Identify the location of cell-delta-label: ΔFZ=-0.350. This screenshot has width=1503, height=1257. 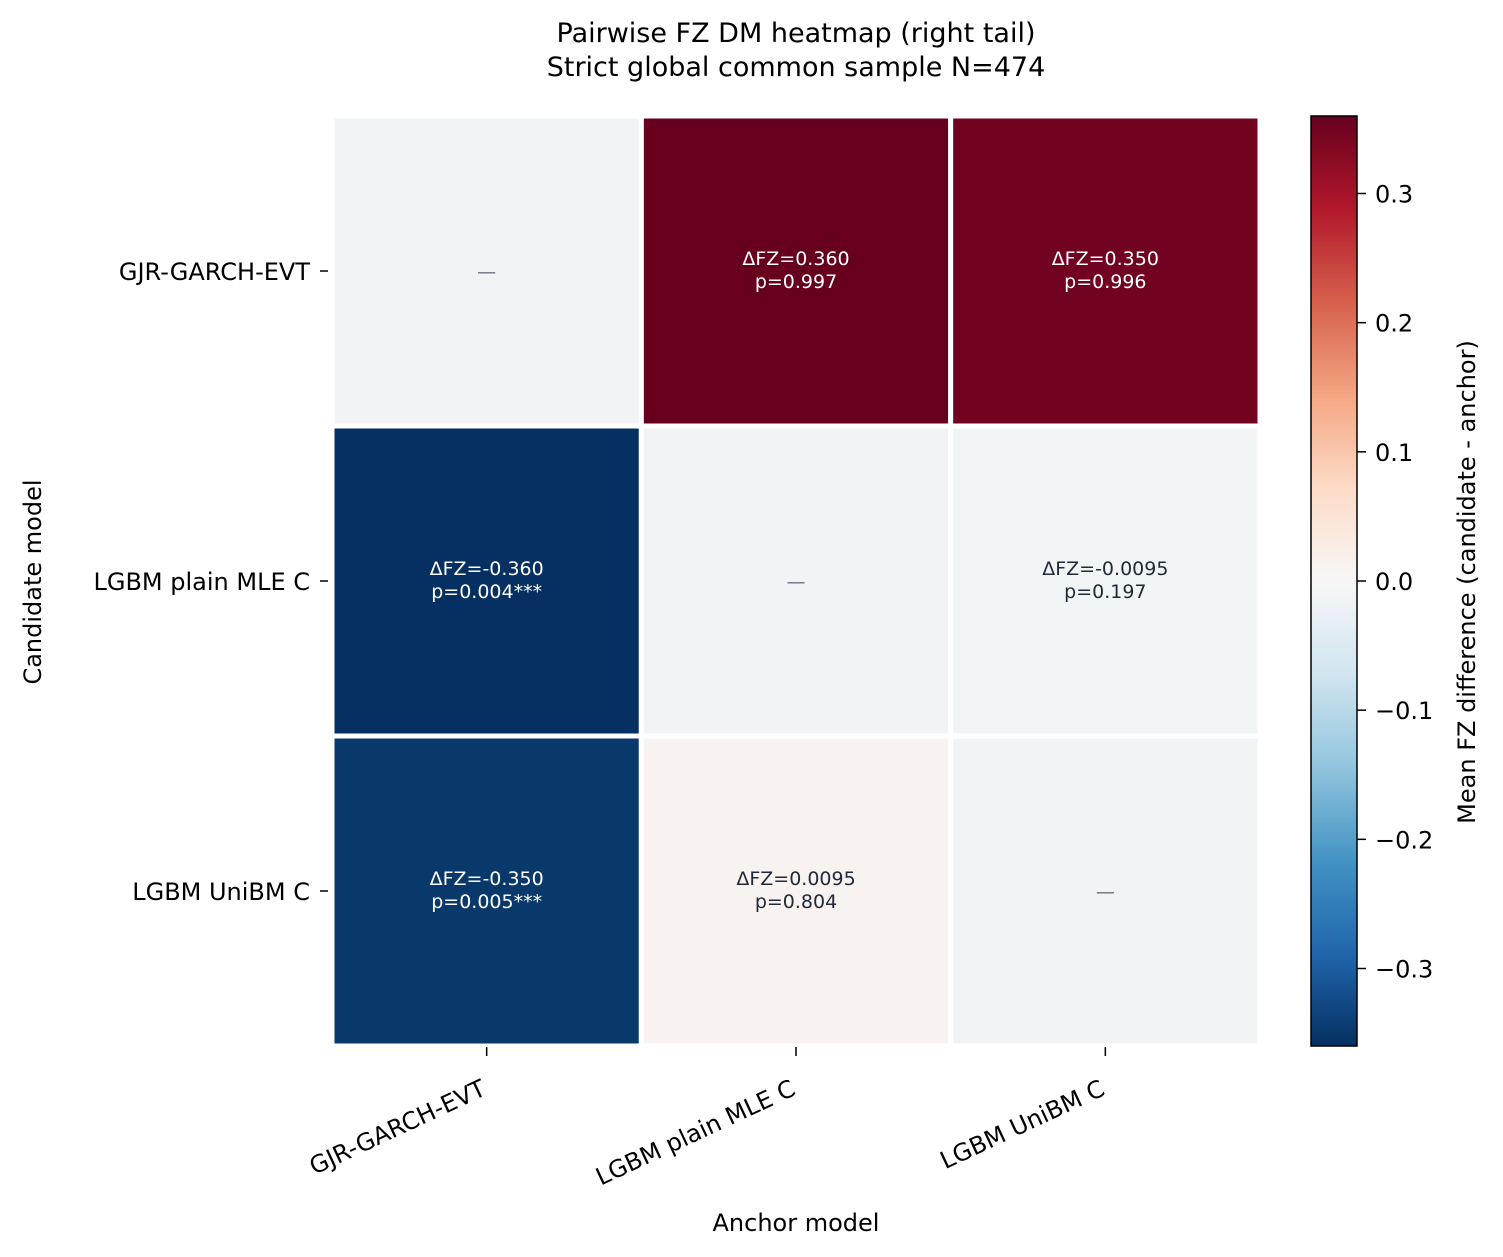
(487, 879).